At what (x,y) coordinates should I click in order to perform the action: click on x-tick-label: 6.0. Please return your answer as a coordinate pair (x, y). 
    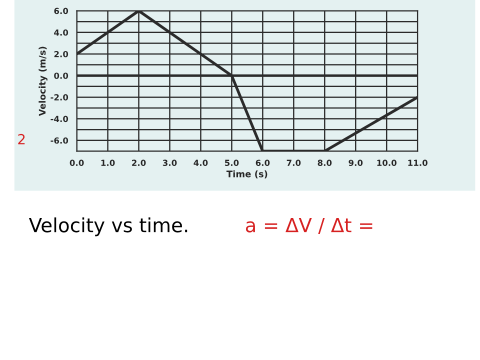
    Looking at the image, I should click on (263, 163).